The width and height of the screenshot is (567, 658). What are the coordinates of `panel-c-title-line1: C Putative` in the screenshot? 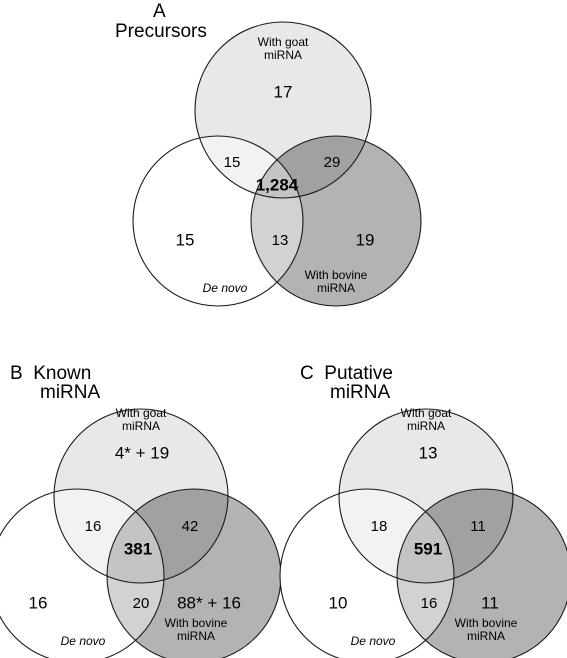 It's located at (346, 373).